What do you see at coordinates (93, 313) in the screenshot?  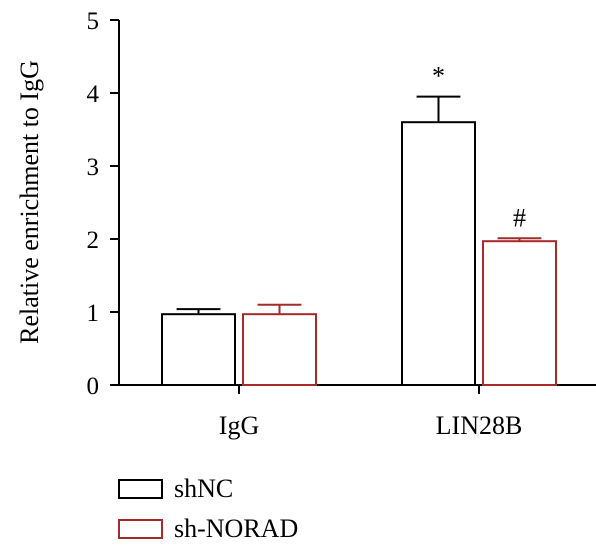 I see `y-tick-label: 1` at bounding box center [93, 313].